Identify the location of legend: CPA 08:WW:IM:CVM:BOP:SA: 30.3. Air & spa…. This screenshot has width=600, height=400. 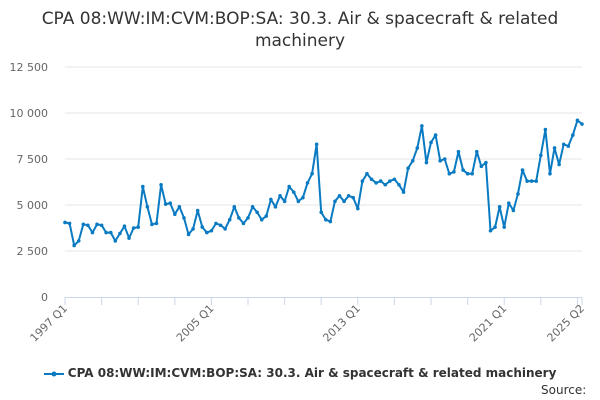
(300, 373).